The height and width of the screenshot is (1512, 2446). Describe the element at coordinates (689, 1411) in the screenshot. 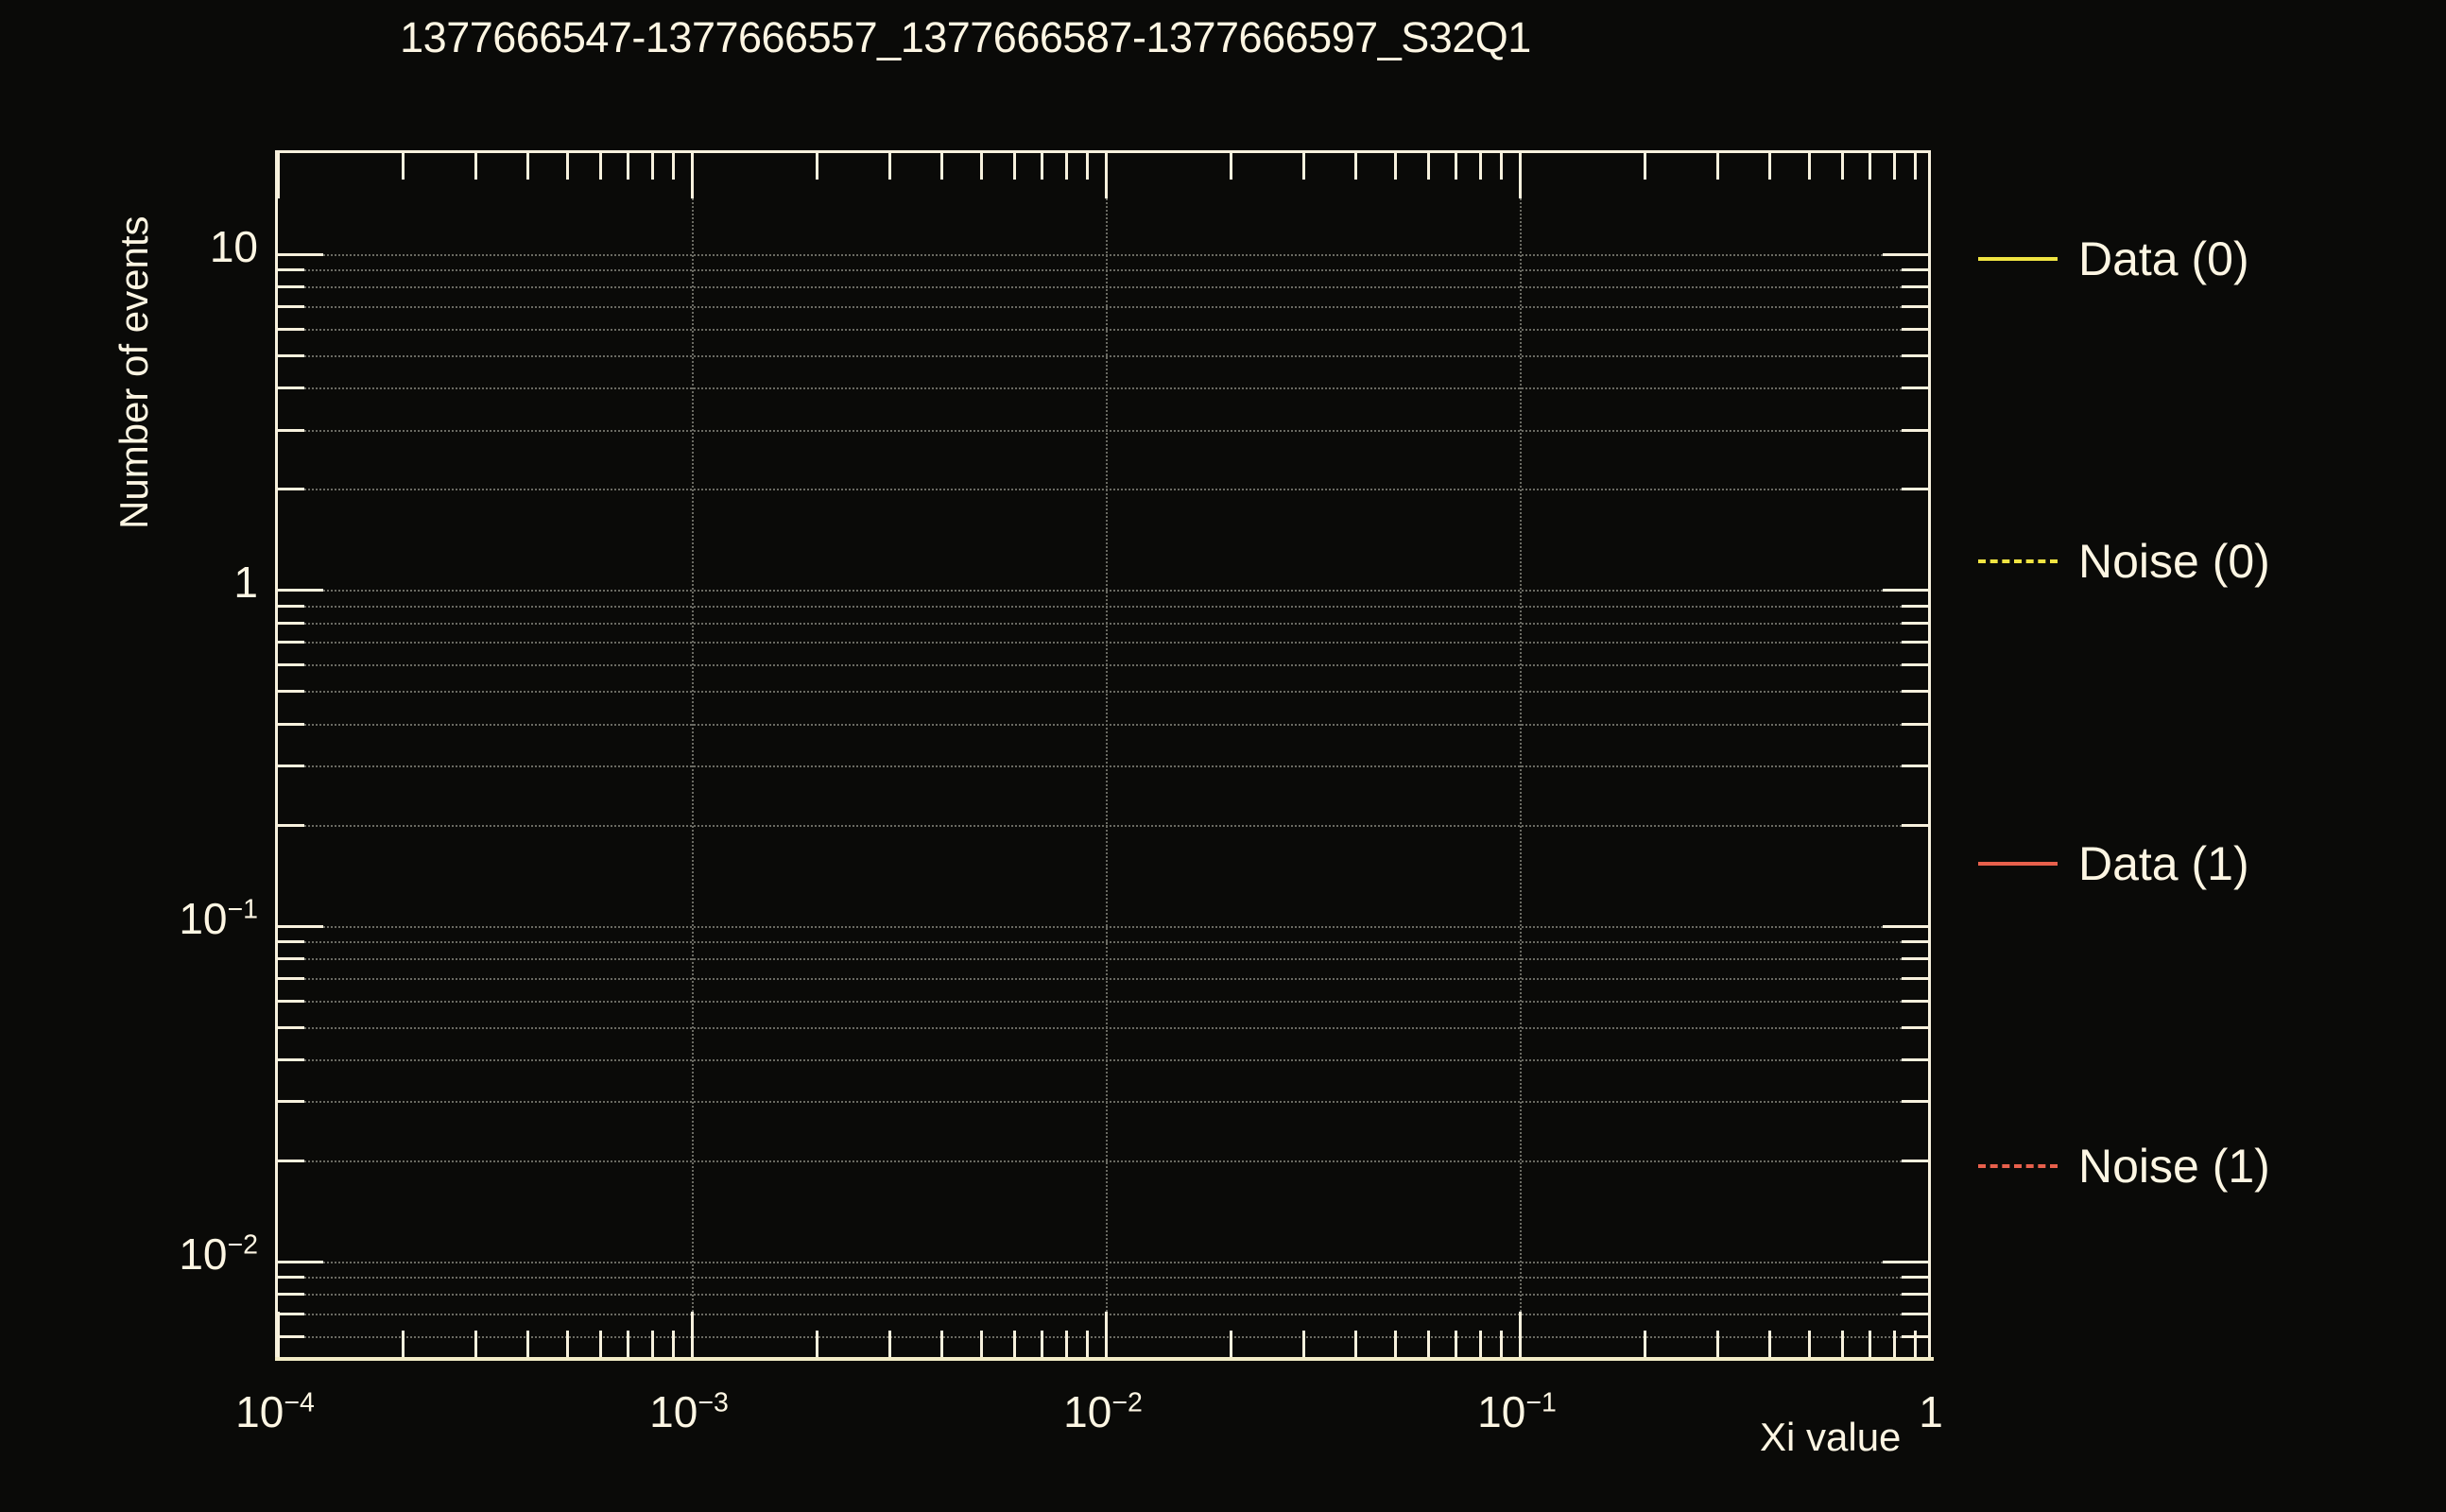

I see `x-tick-label: 10⁻³` at that location.